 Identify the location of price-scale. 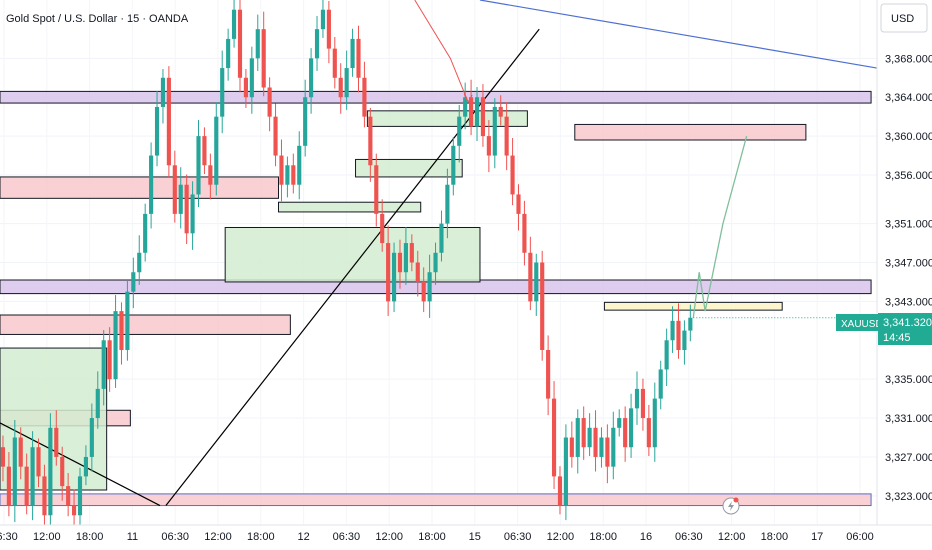
(904, 262).